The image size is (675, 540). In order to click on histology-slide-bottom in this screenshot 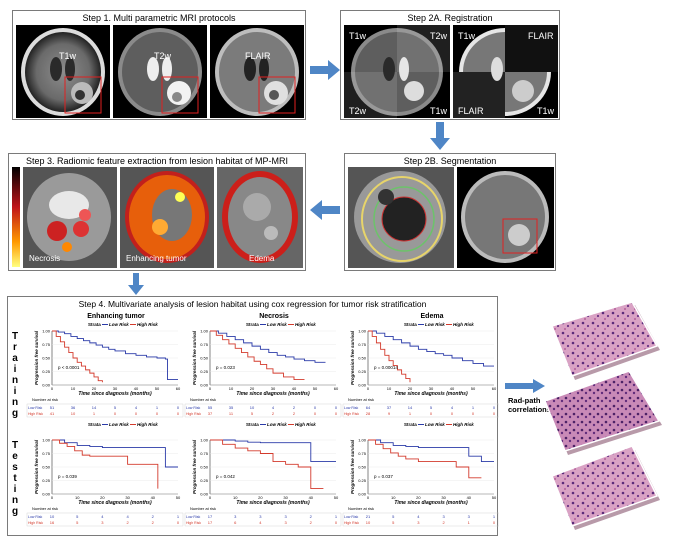, I will do `click(605, 487)`.